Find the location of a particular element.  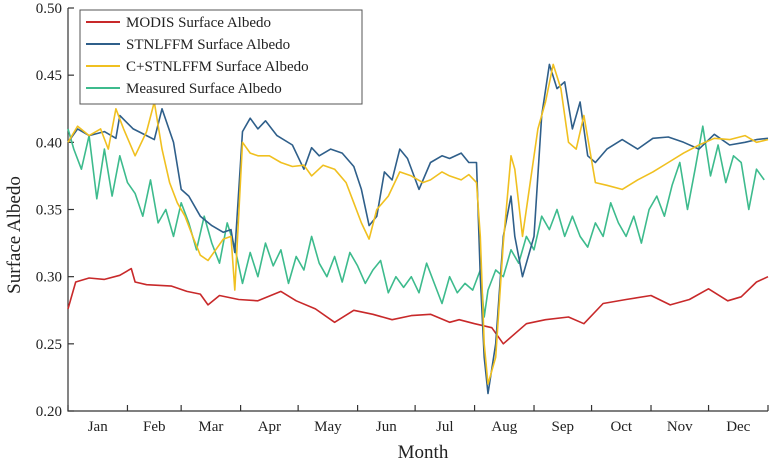

x-tick-label: Jan is located at coordinates (98, 427).